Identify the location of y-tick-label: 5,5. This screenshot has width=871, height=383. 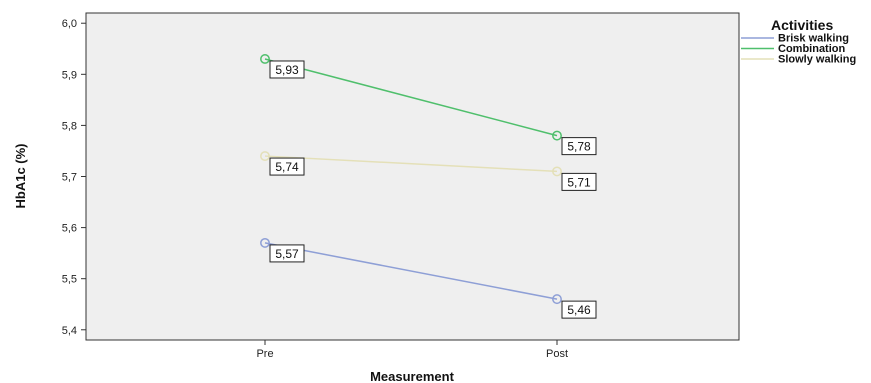
(69, 280).